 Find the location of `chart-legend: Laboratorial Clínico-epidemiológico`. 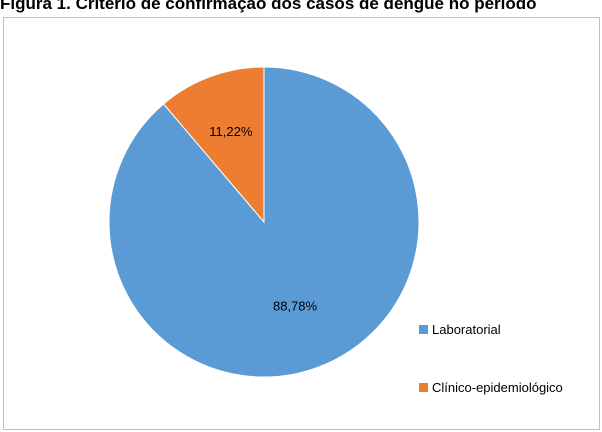

chart-legend: Laboratorial Clínico-epidemiológico is located at coordinates (491, 358).